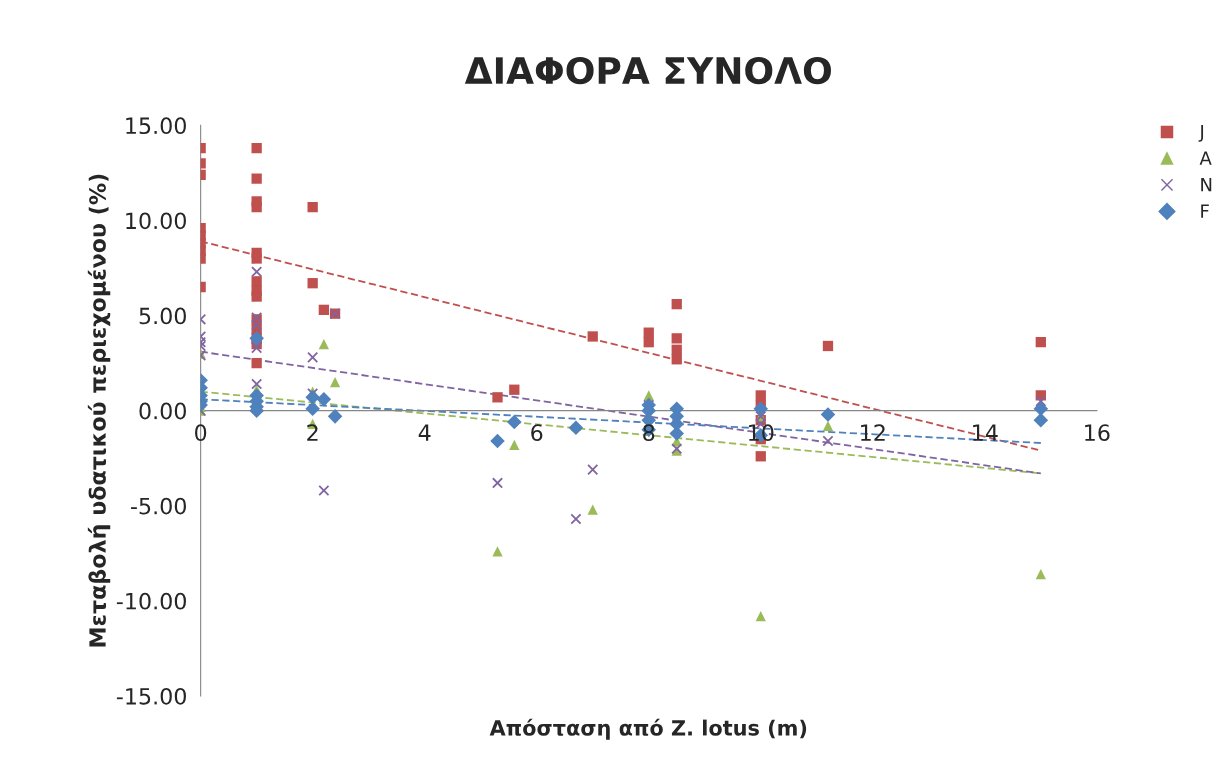 The width and height of the screenshot is (1216, 769). Describe the element at coordinates (1205, 158) in the screenshot. I see `legend-label: A` at that location.